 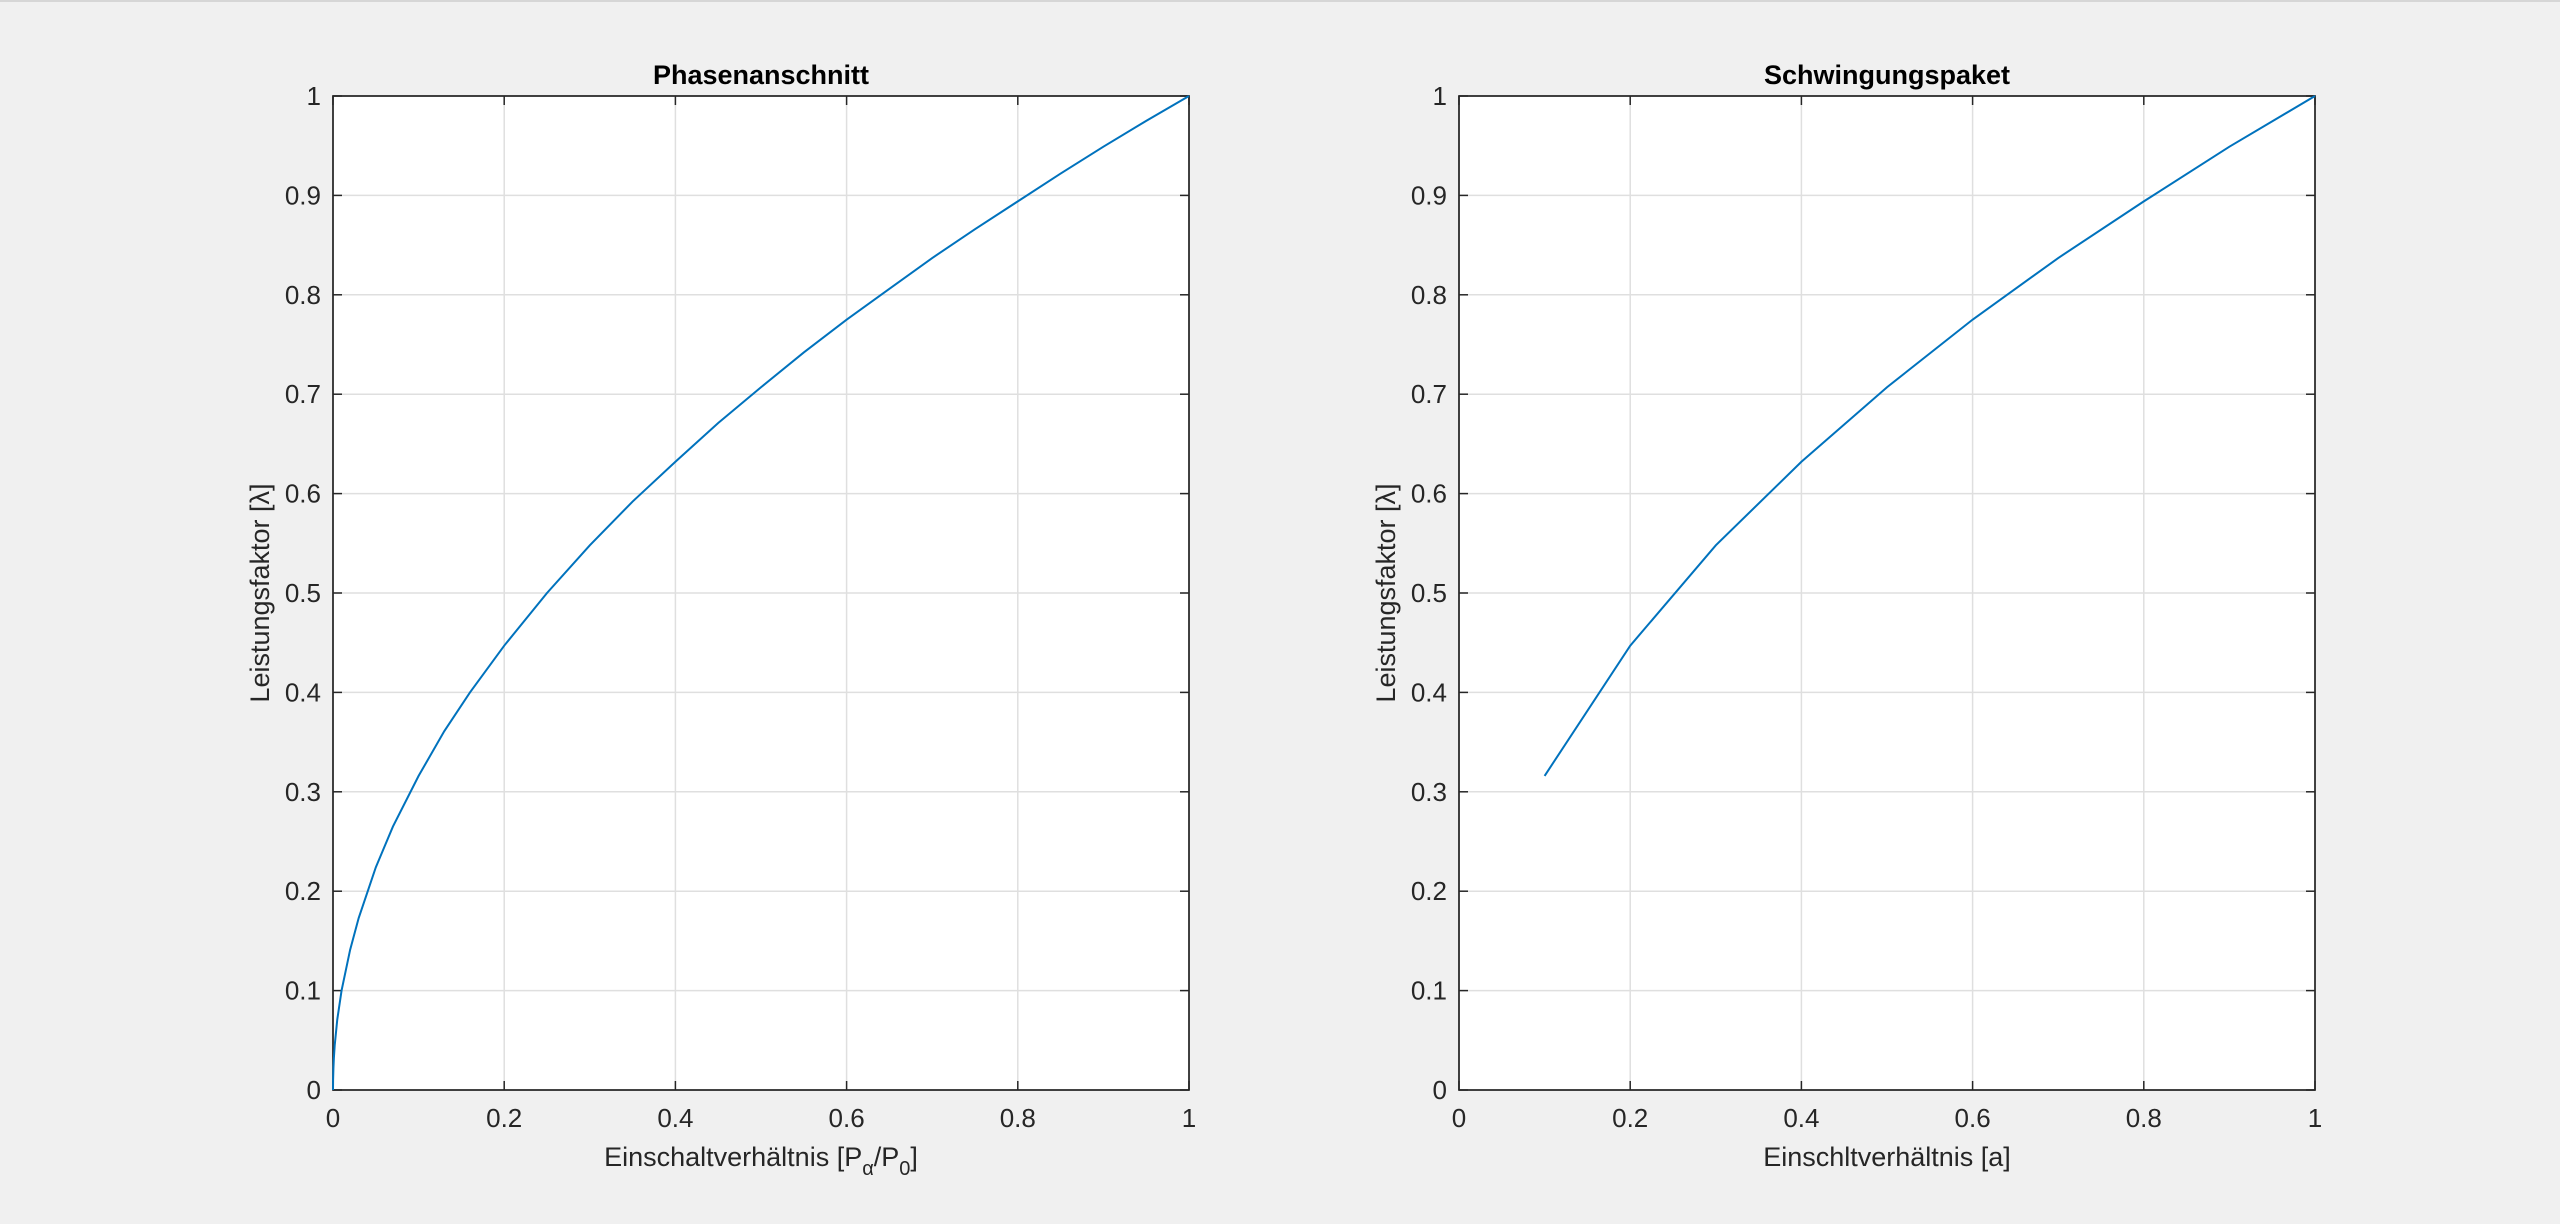 What do you see at coordinates (1887, 1157) in the screenshot?
I see `x-axis-label: Einschltverhältnis [a]` at bounding box center [1887, 1157].